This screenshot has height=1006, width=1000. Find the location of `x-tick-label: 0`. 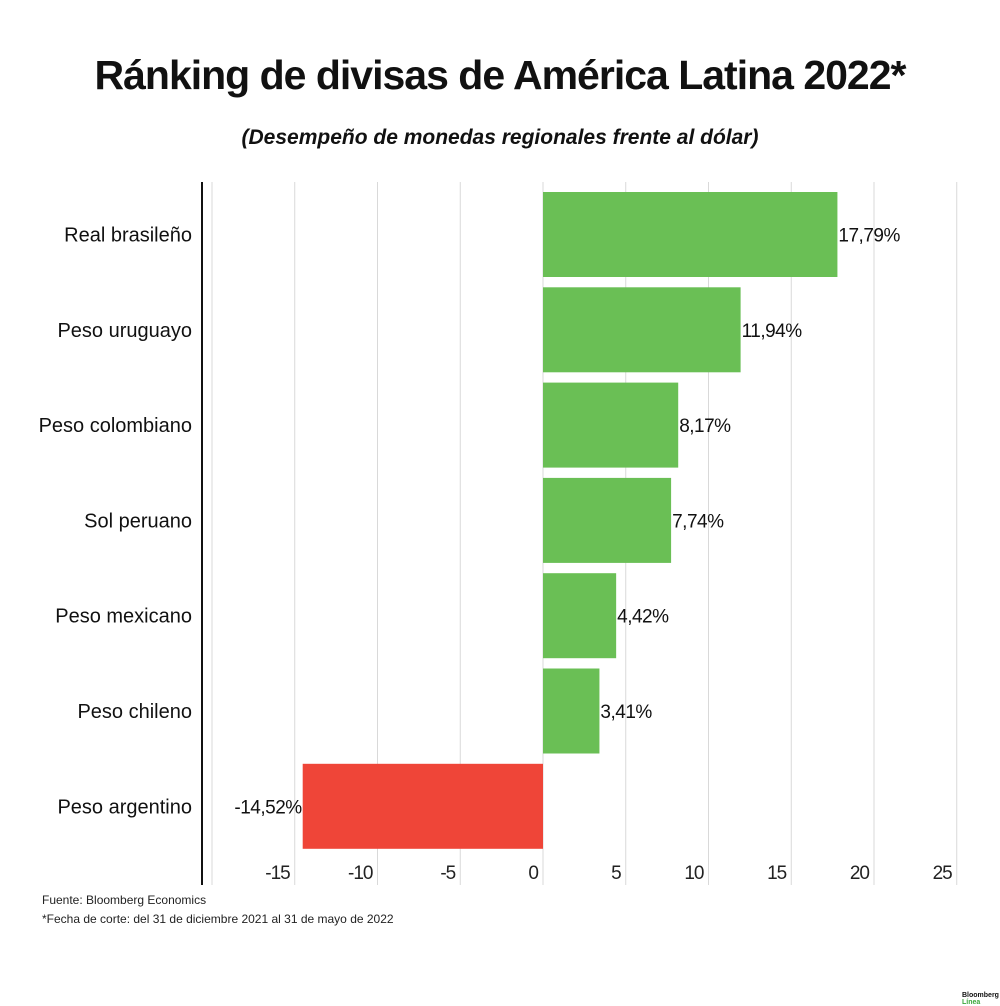

x-tick-label: 0 is located at coordinates (533, 873).